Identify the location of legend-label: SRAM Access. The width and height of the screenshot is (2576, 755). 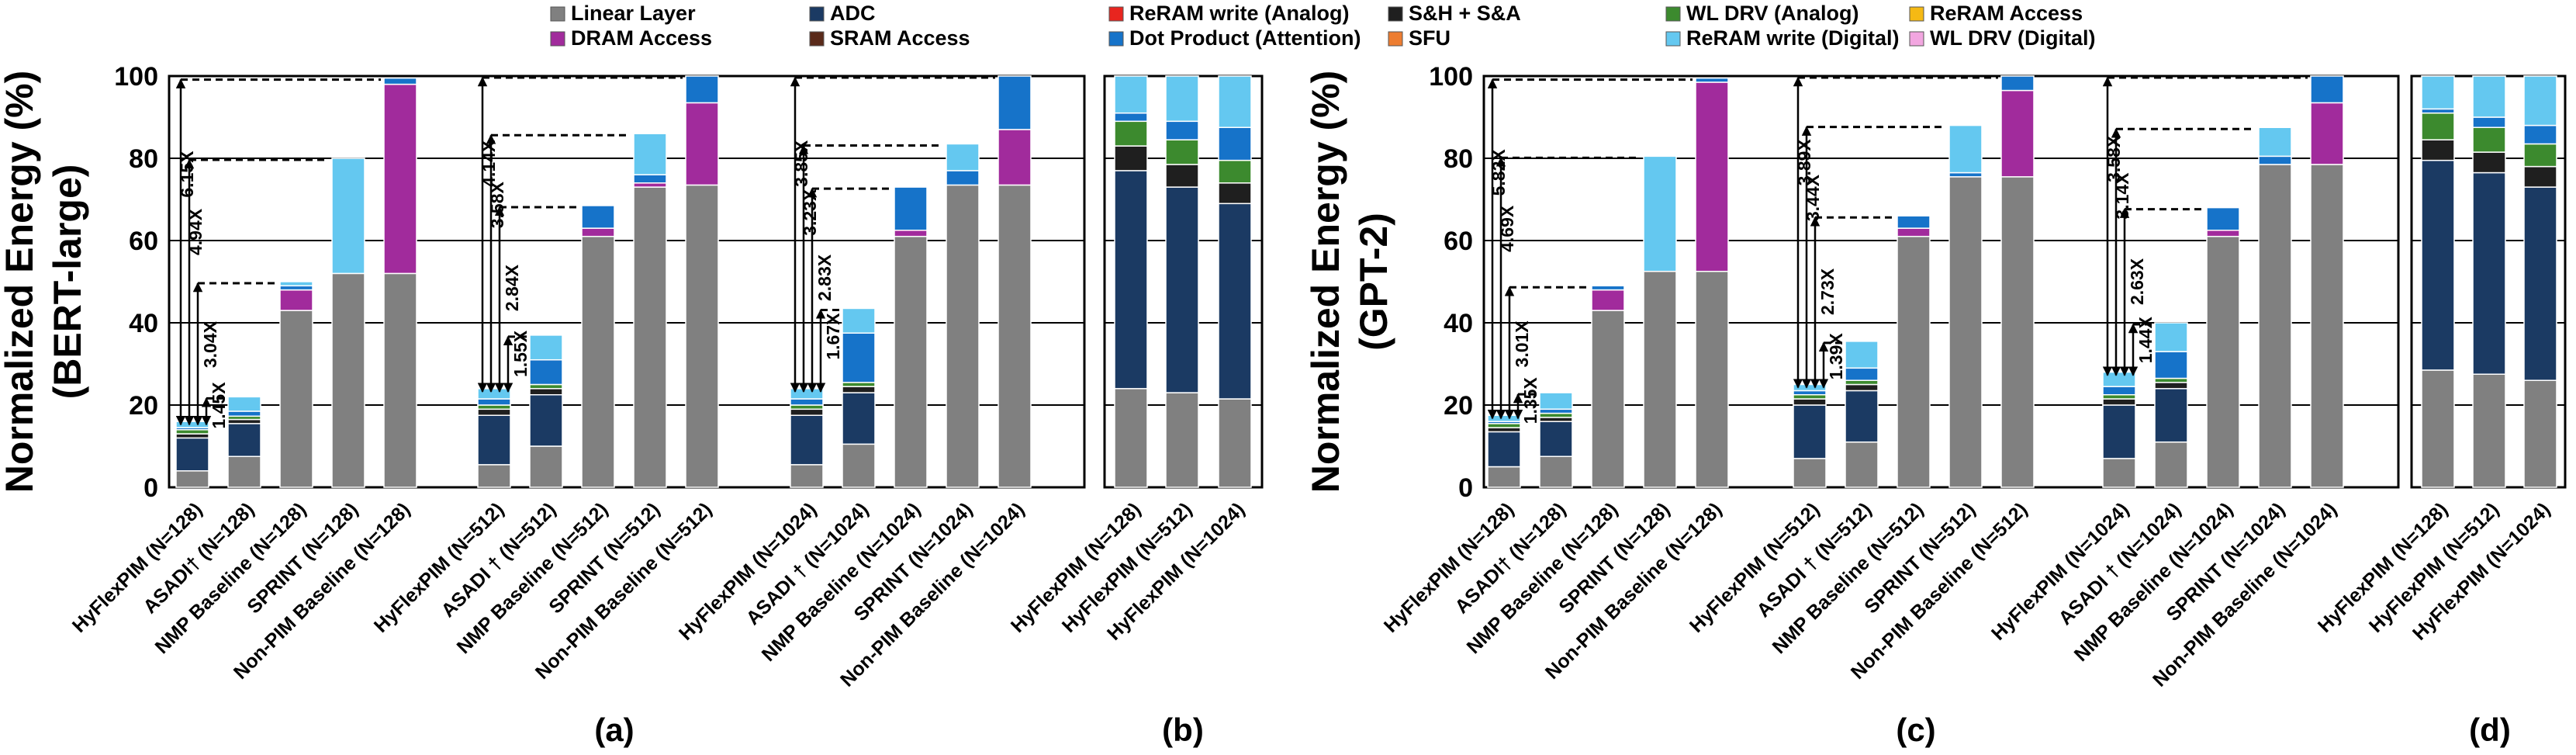
(900, 38).